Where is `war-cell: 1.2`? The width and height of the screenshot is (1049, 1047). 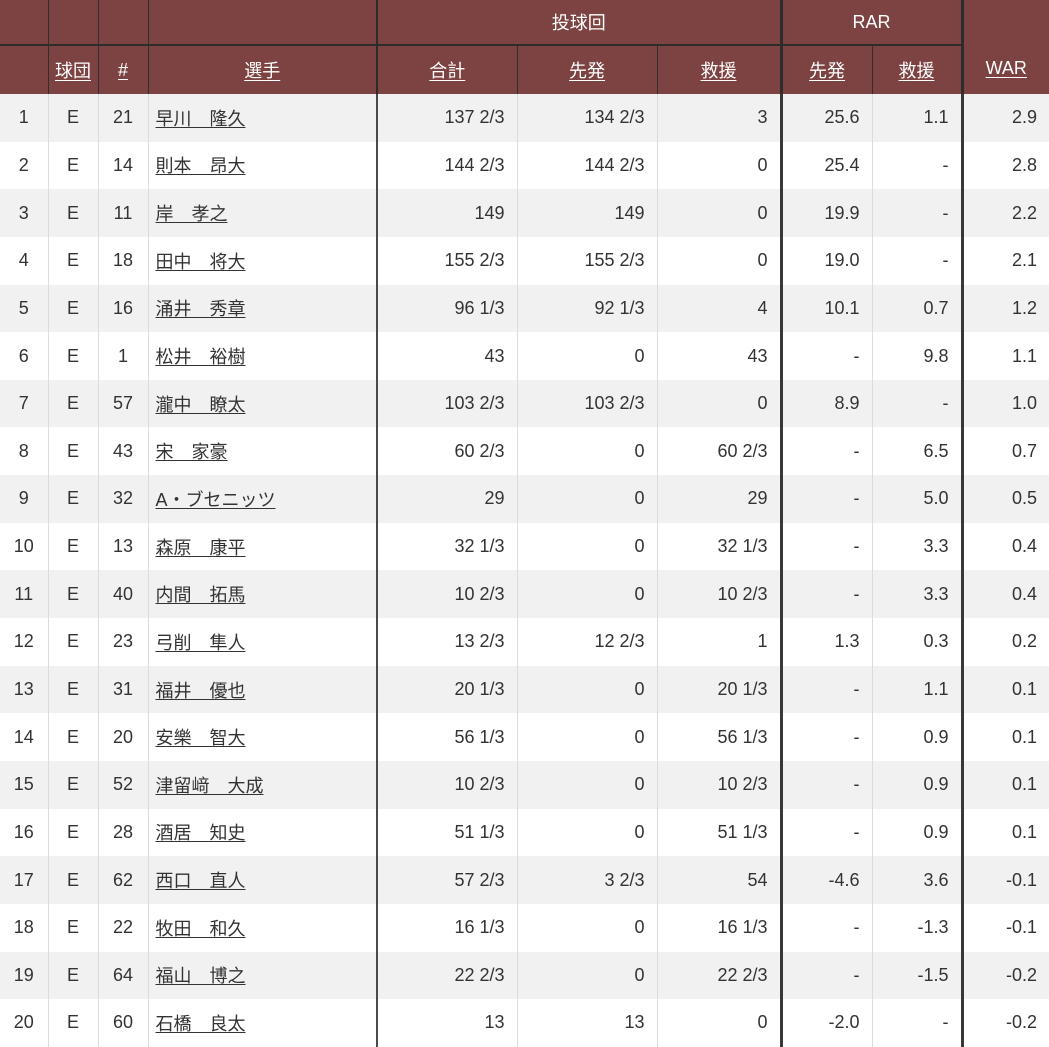
war-cell: 1.2 is located at coordinates (1005, 308).